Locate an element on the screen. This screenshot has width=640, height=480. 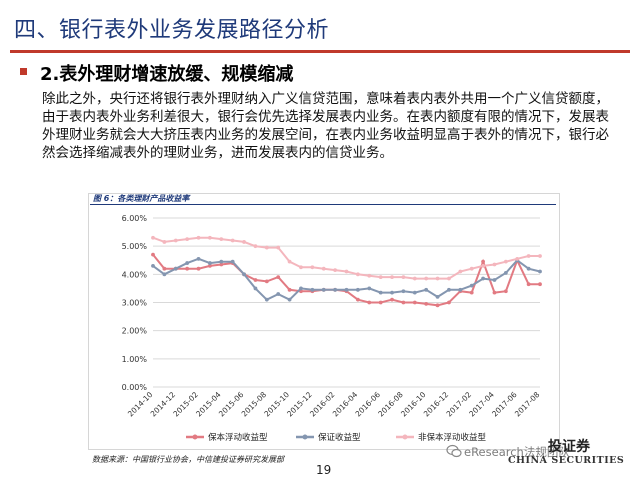
y-tick-label: 4.00% is located at coordinates (135, 274).